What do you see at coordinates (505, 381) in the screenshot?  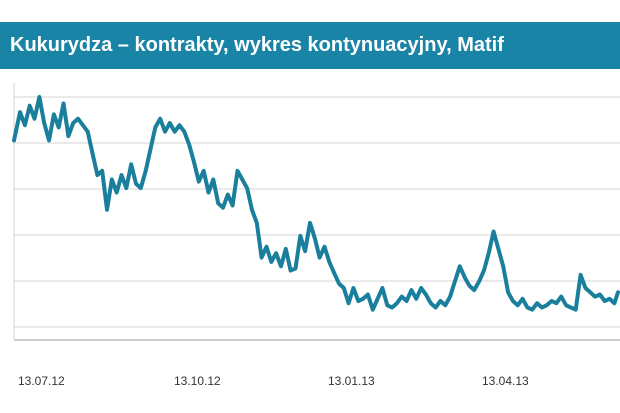 I see `x-tick-label: 13.04.13` at bounding box center [505, 381].